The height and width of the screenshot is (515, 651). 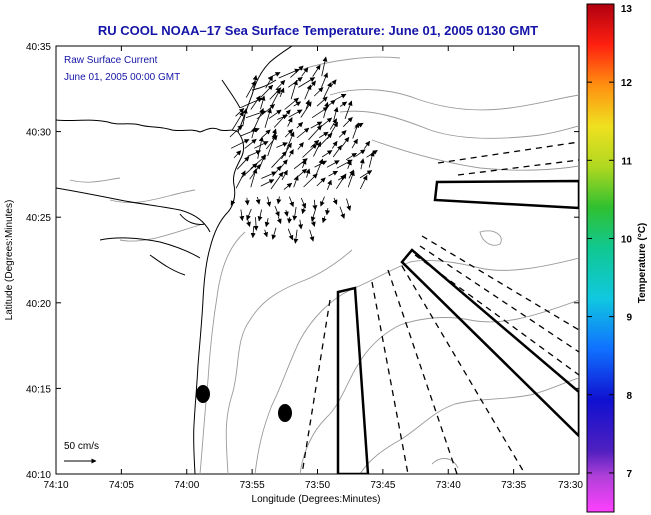 What do you see at coordinates (111, 60) in the screenshot?
I see `annotation-line-1: Raw Surface Current` at bounding box center [111, 60].